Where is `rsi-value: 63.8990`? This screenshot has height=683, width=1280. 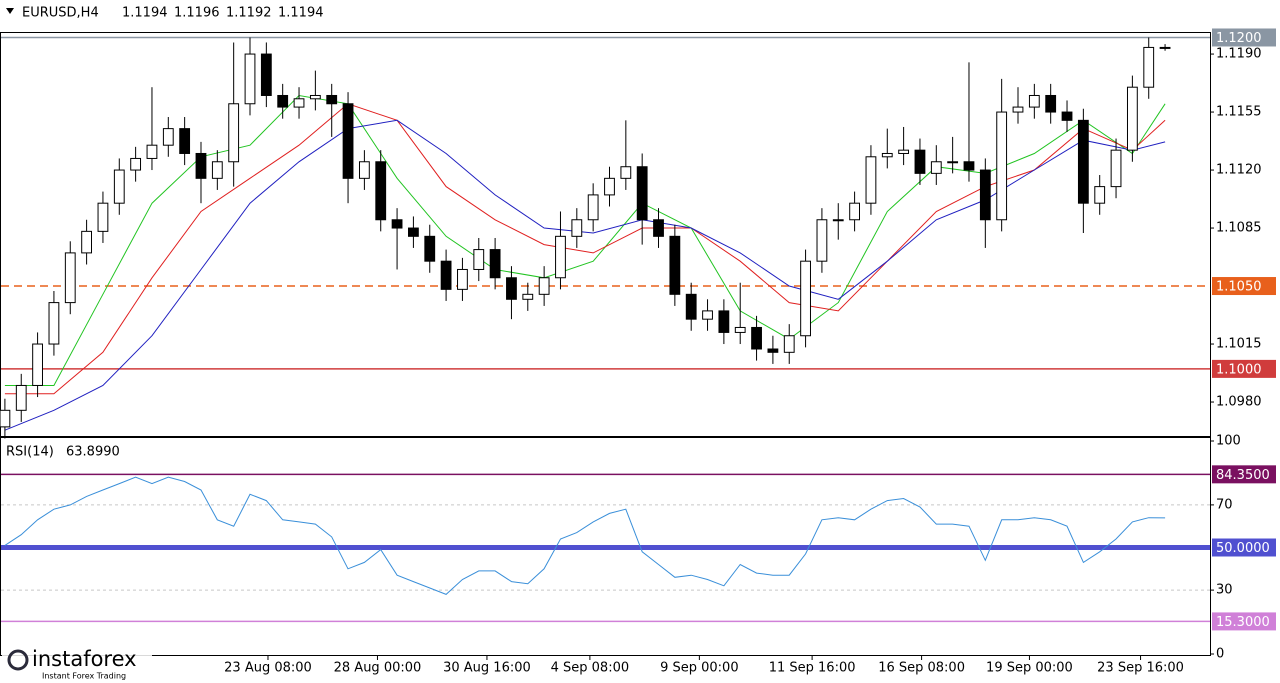
rsi-value: 63.8990 is located at coordinates (93, 452).